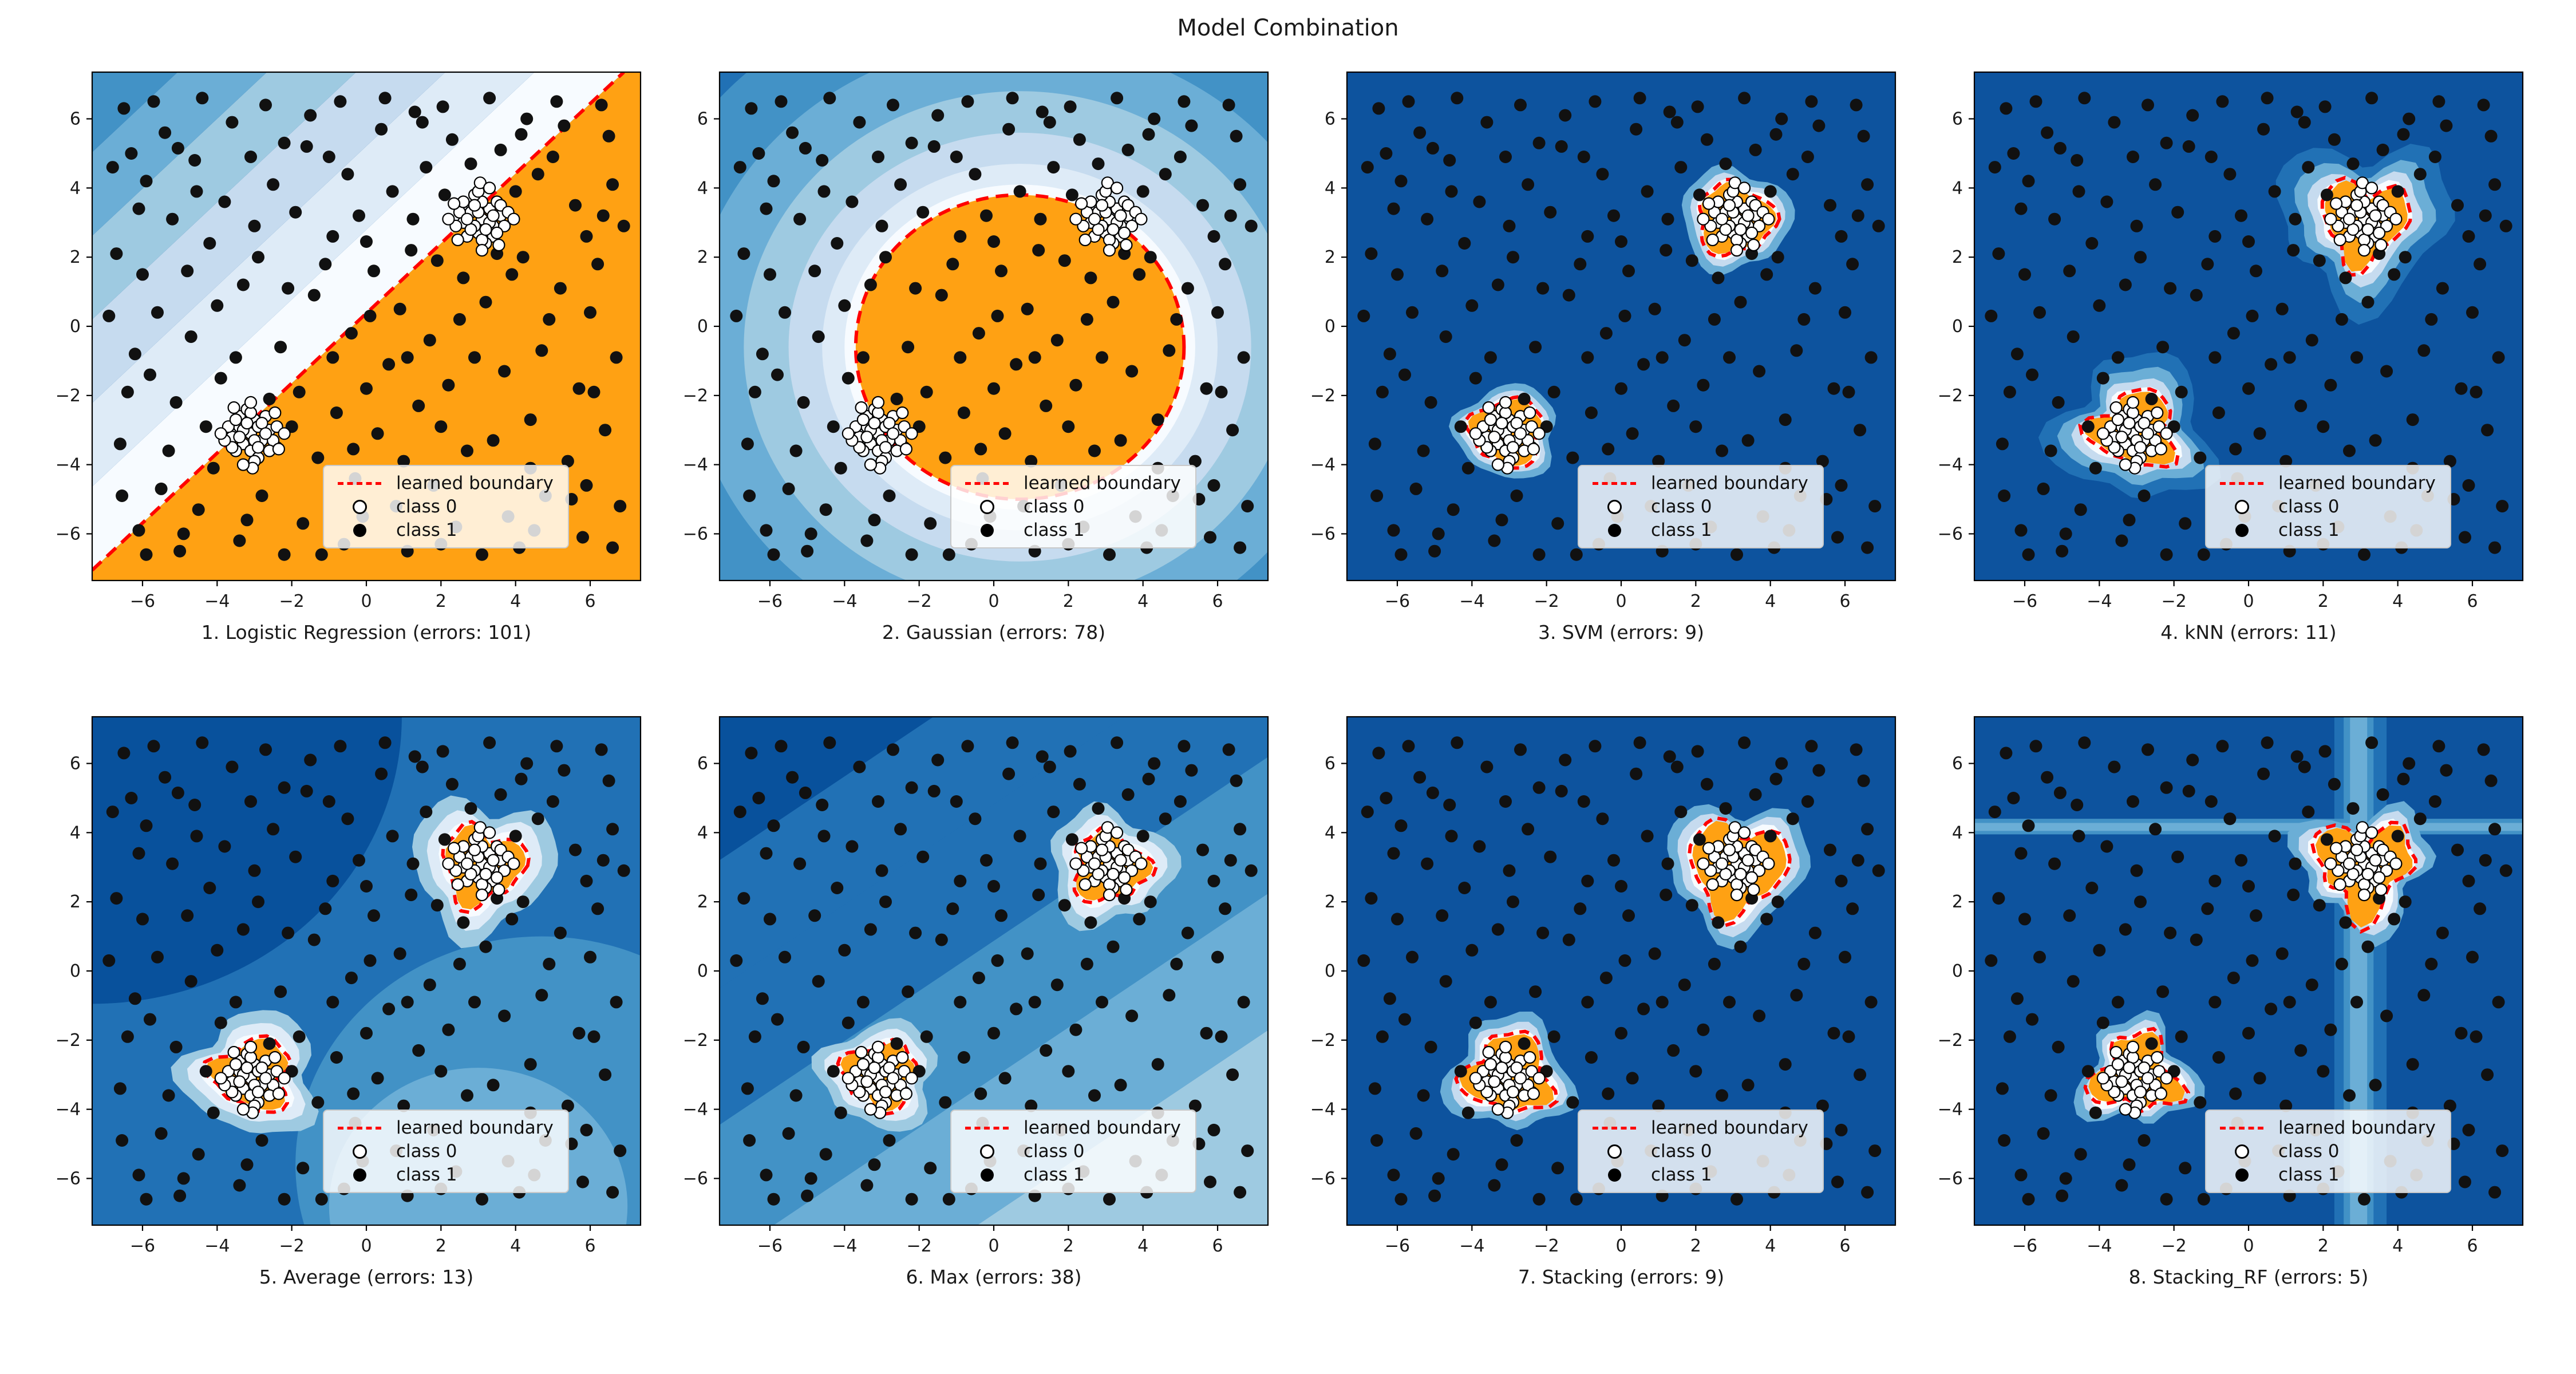 The height and width of the screenshot is (1374, 2576). What do you see at coordinates (2248, 632) in the screenshot?
I see `subplot-xlabel: 4. kNN (errors: 11)` at bounding box center [2248, 632].